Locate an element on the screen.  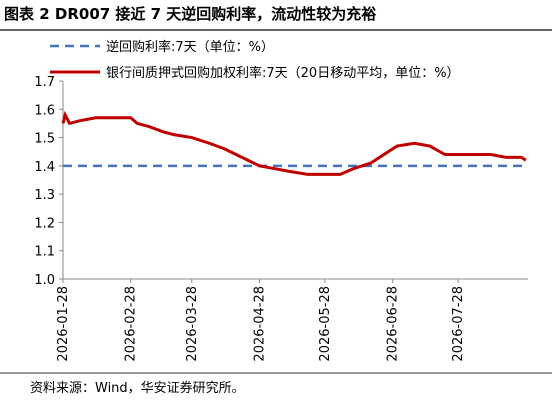
y-tick-label: 1.0 is located at coordinates (44, 280).